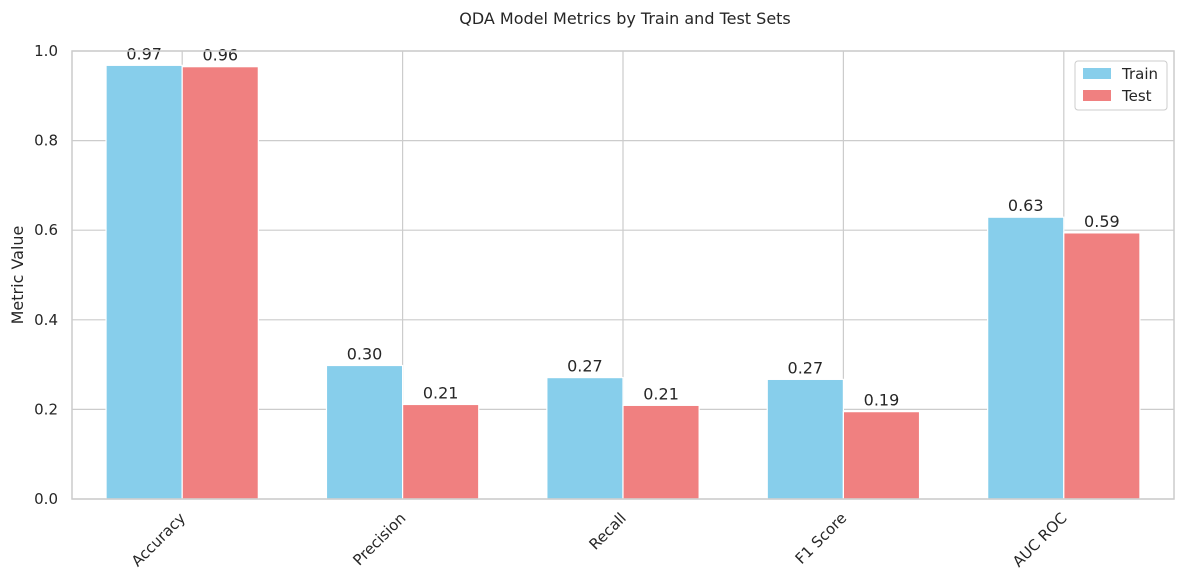 Image resolution: width=1184 pixels, height=583 pixels. What do you see at coordinates (1102, 221) in the screenshot?
I see `bar-value-label: 0.59` at bounding box center [1102, 221].